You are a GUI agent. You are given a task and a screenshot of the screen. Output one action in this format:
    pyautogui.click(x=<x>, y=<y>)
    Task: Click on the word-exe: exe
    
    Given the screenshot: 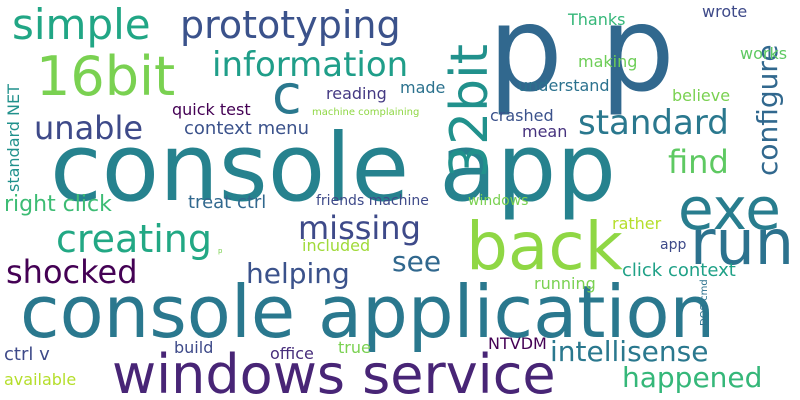 What is the action you would take?
    pyautogui.click(x=729, y=209)
    